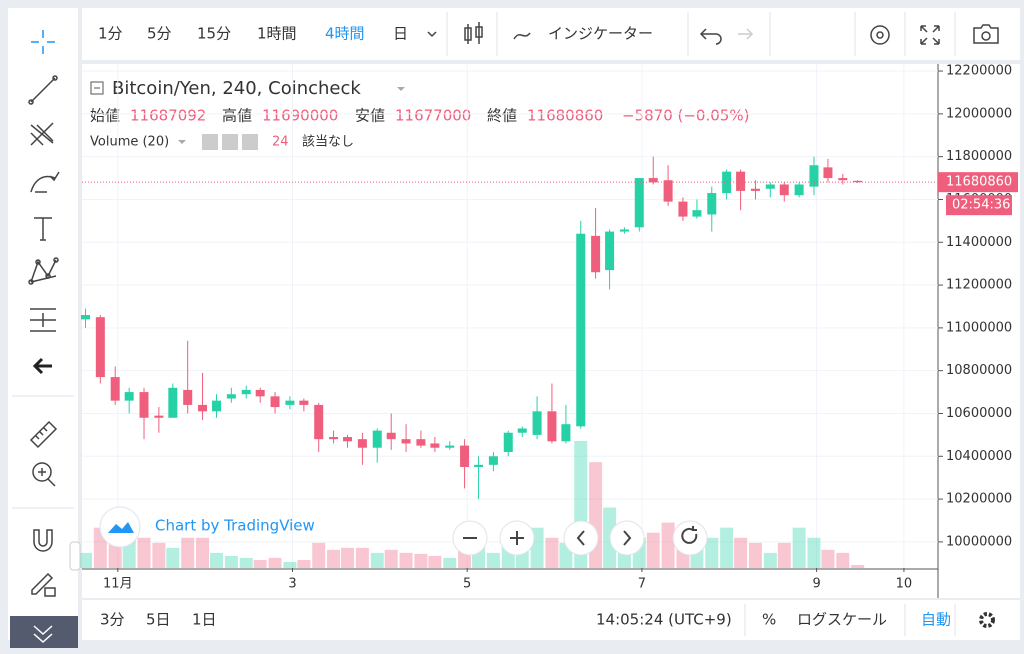 The height and width of the screenshot is (654, 1024). What do you see at coordinates (129, 142) in the screenshot?
I see `volume-label: Volume (20)` at bounding box center [129, 142].